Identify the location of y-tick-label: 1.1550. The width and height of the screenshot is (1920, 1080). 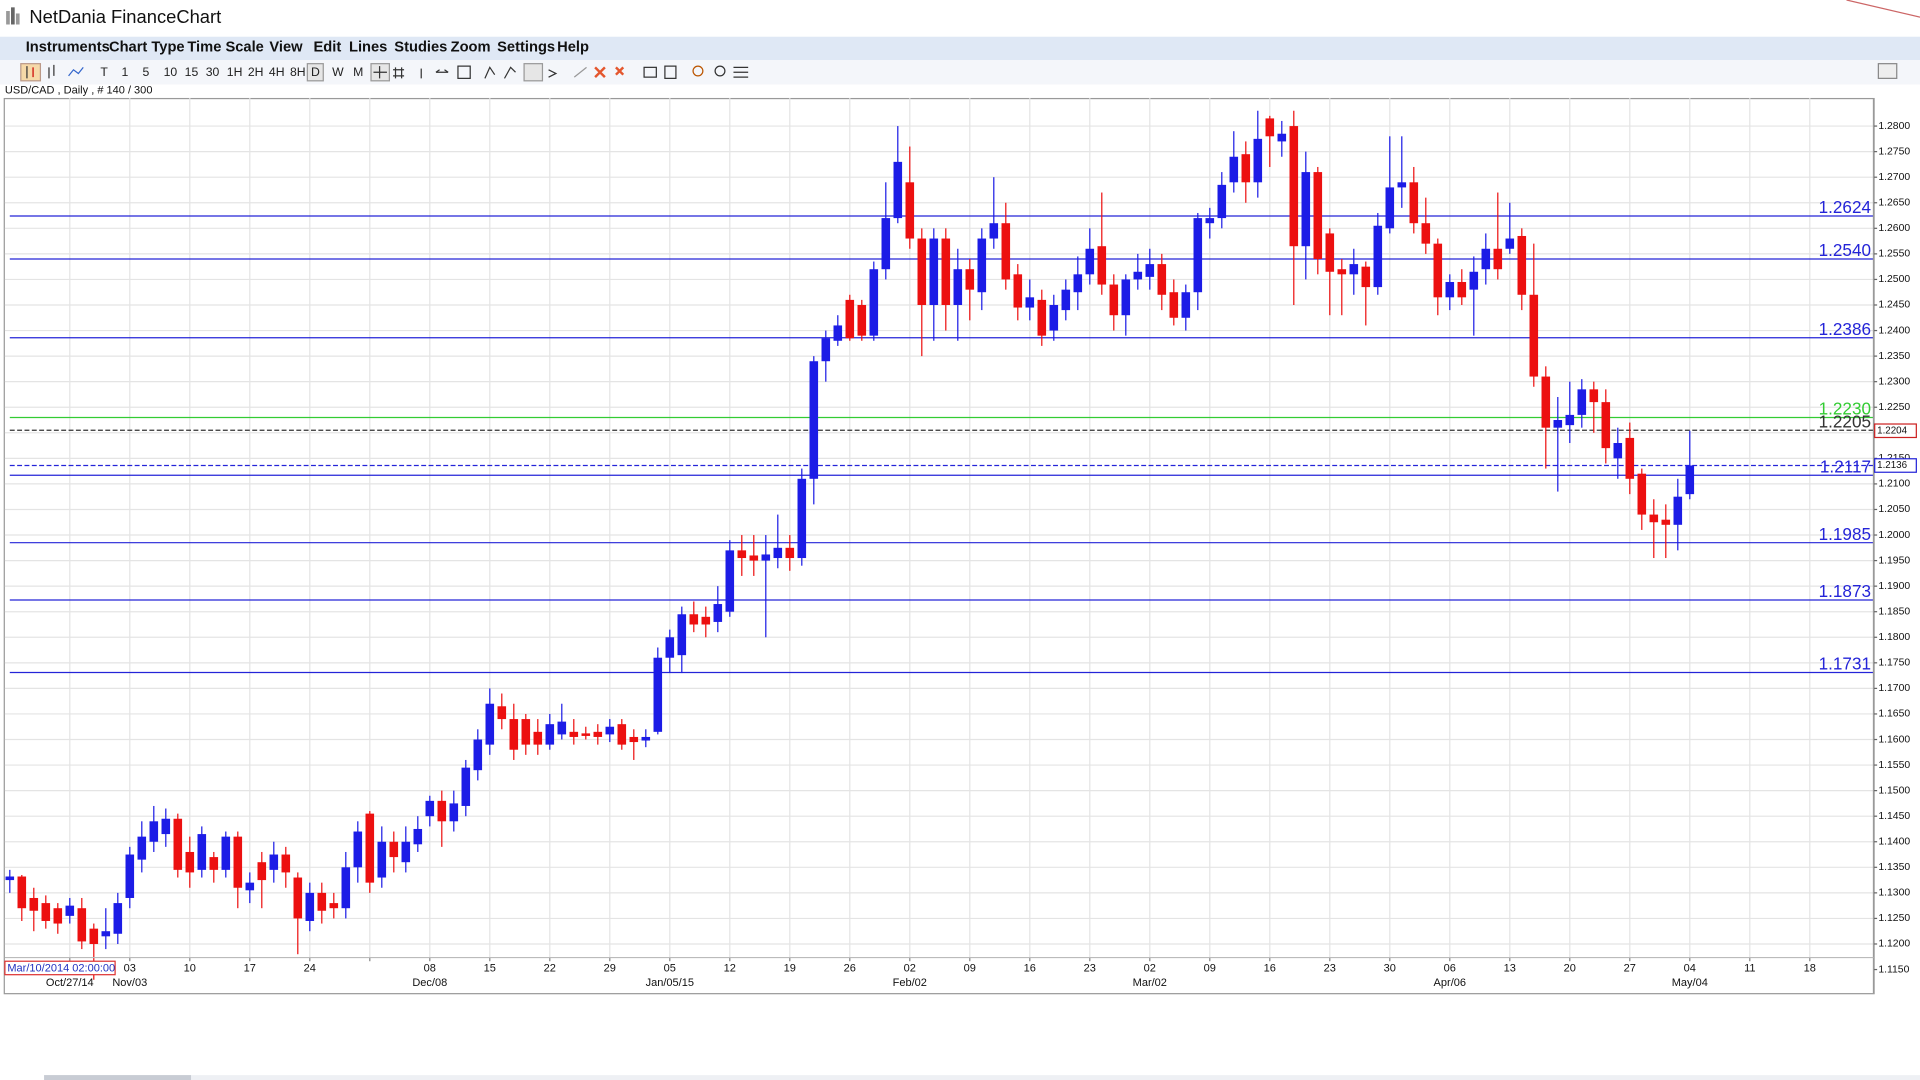
(1894, 765).